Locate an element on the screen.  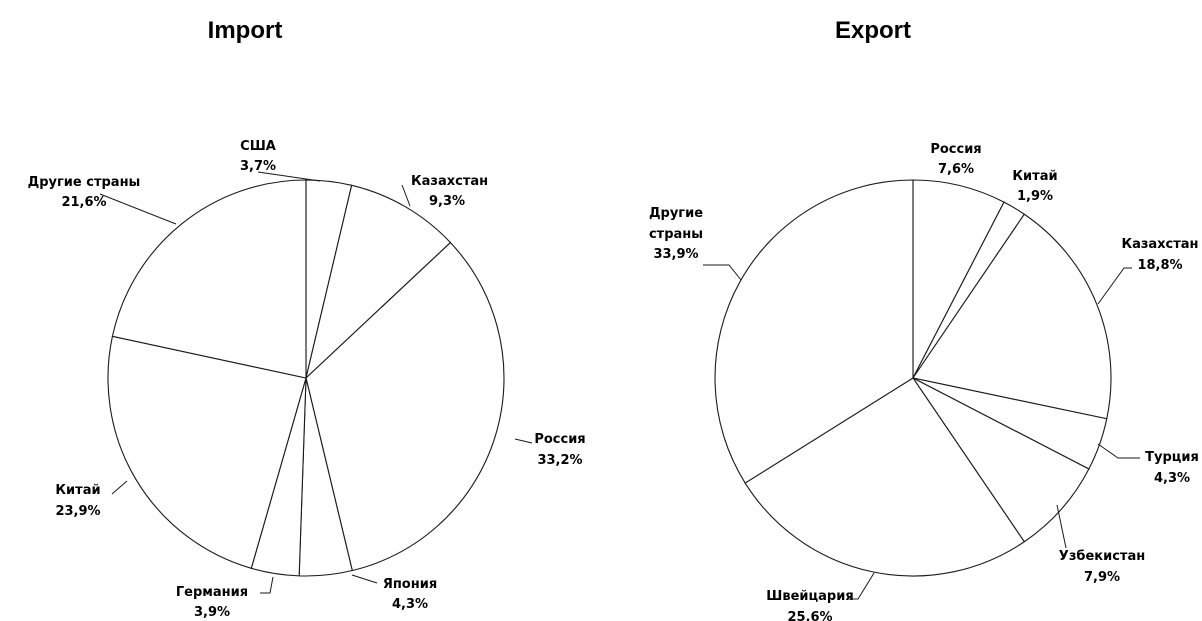
import-slice-1-leader-line is located at coordinates (406, 195).